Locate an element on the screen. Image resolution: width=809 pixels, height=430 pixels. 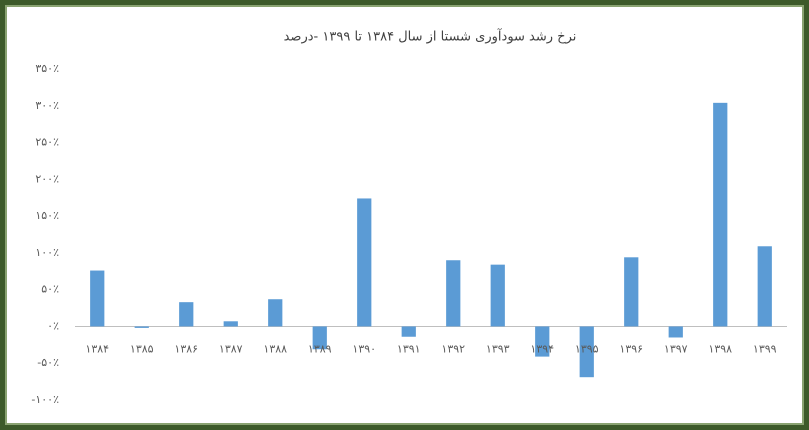
y-tick-label: ۱۵۰٪ is located at coordinates (47, 215).